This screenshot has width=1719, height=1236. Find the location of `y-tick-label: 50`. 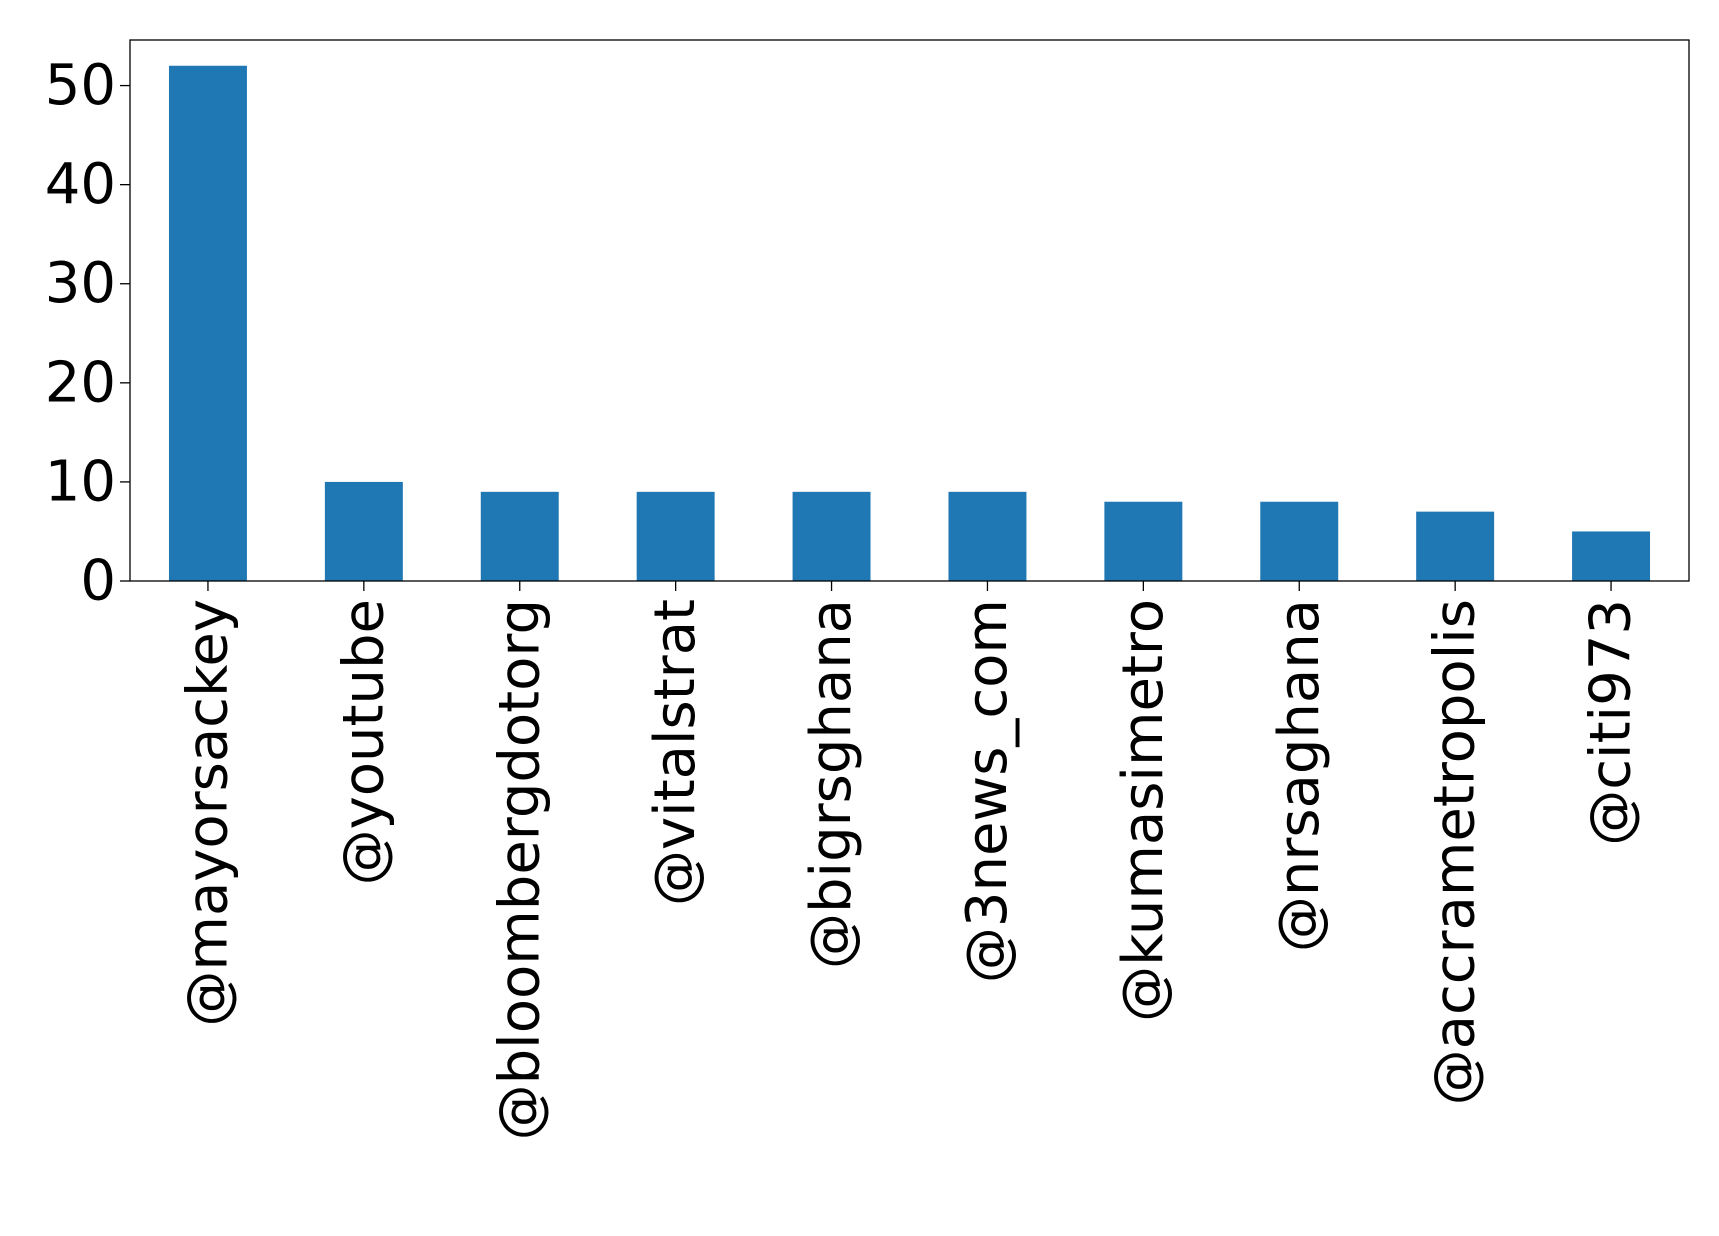

y-tick-label: 50 is located at coordinates (80, 85).